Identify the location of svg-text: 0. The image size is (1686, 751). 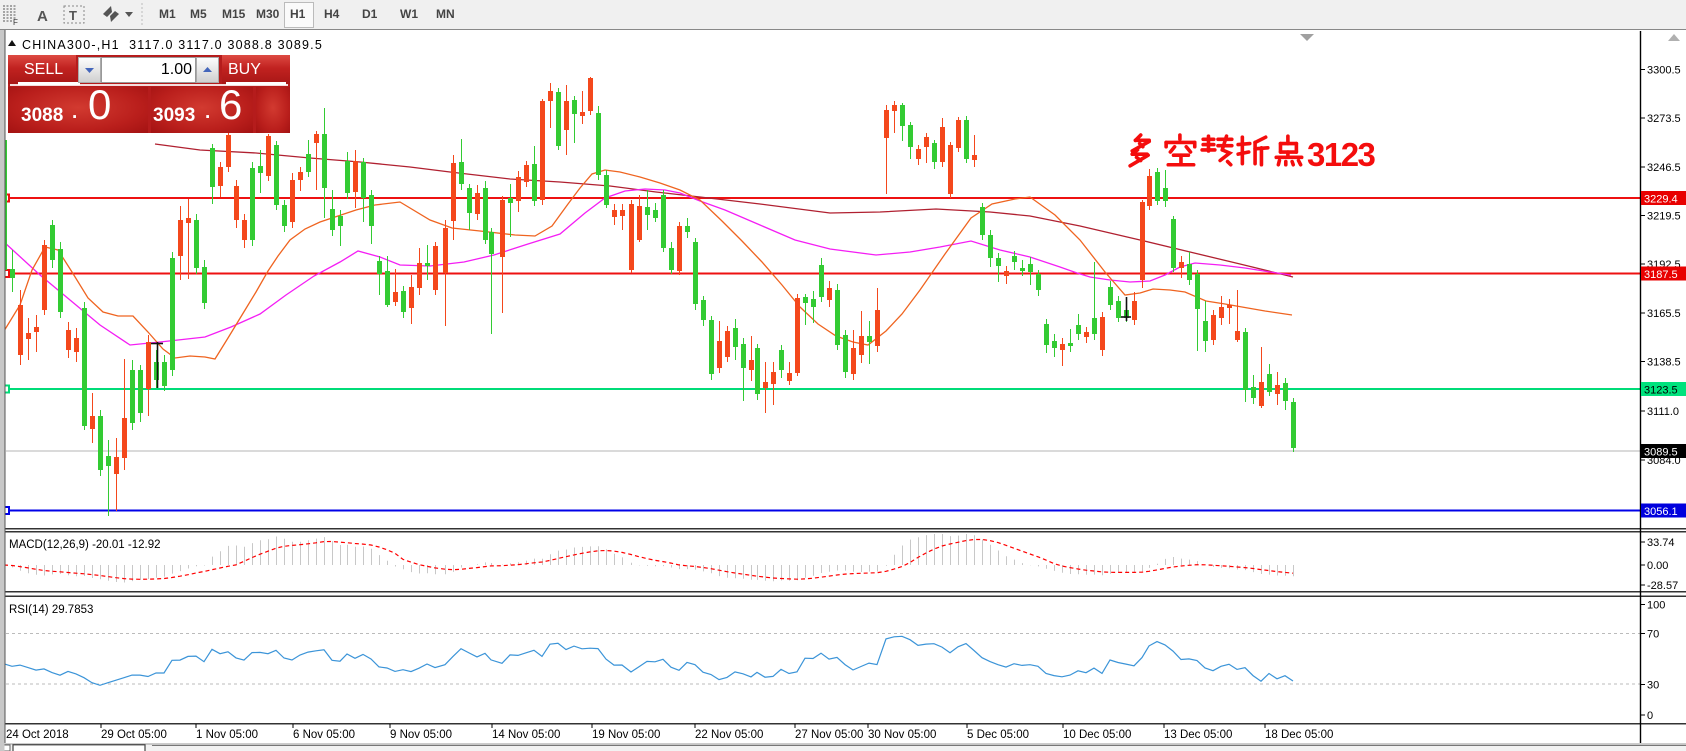
(1650, 716).